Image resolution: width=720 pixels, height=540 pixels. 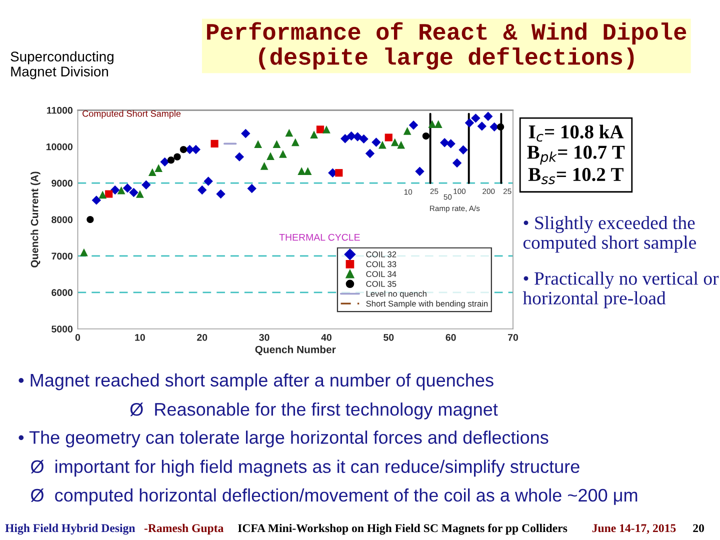 What do you see at coordinates (396, 294) in the screenshot?
I see `legend-label: Level no quench` at bounding box center [396, 294].